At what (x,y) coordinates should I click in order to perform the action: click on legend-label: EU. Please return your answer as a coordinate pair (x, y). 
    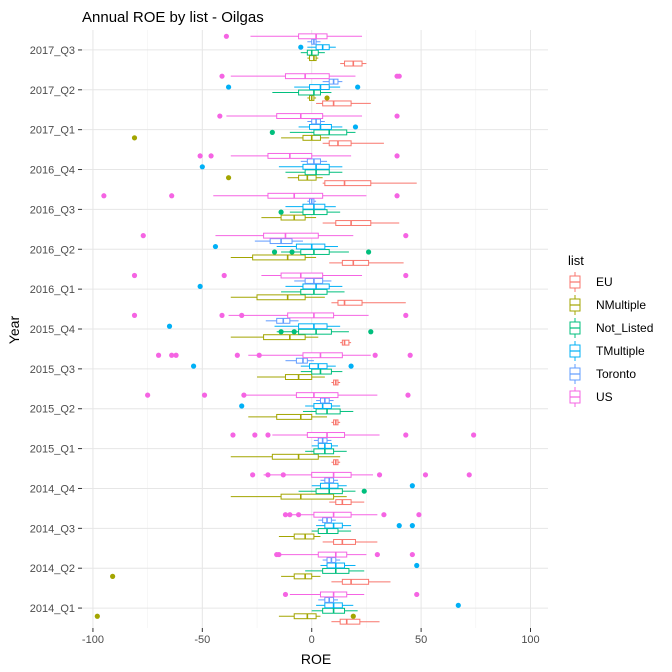
    Looking at the image, I should click on (604, 282).